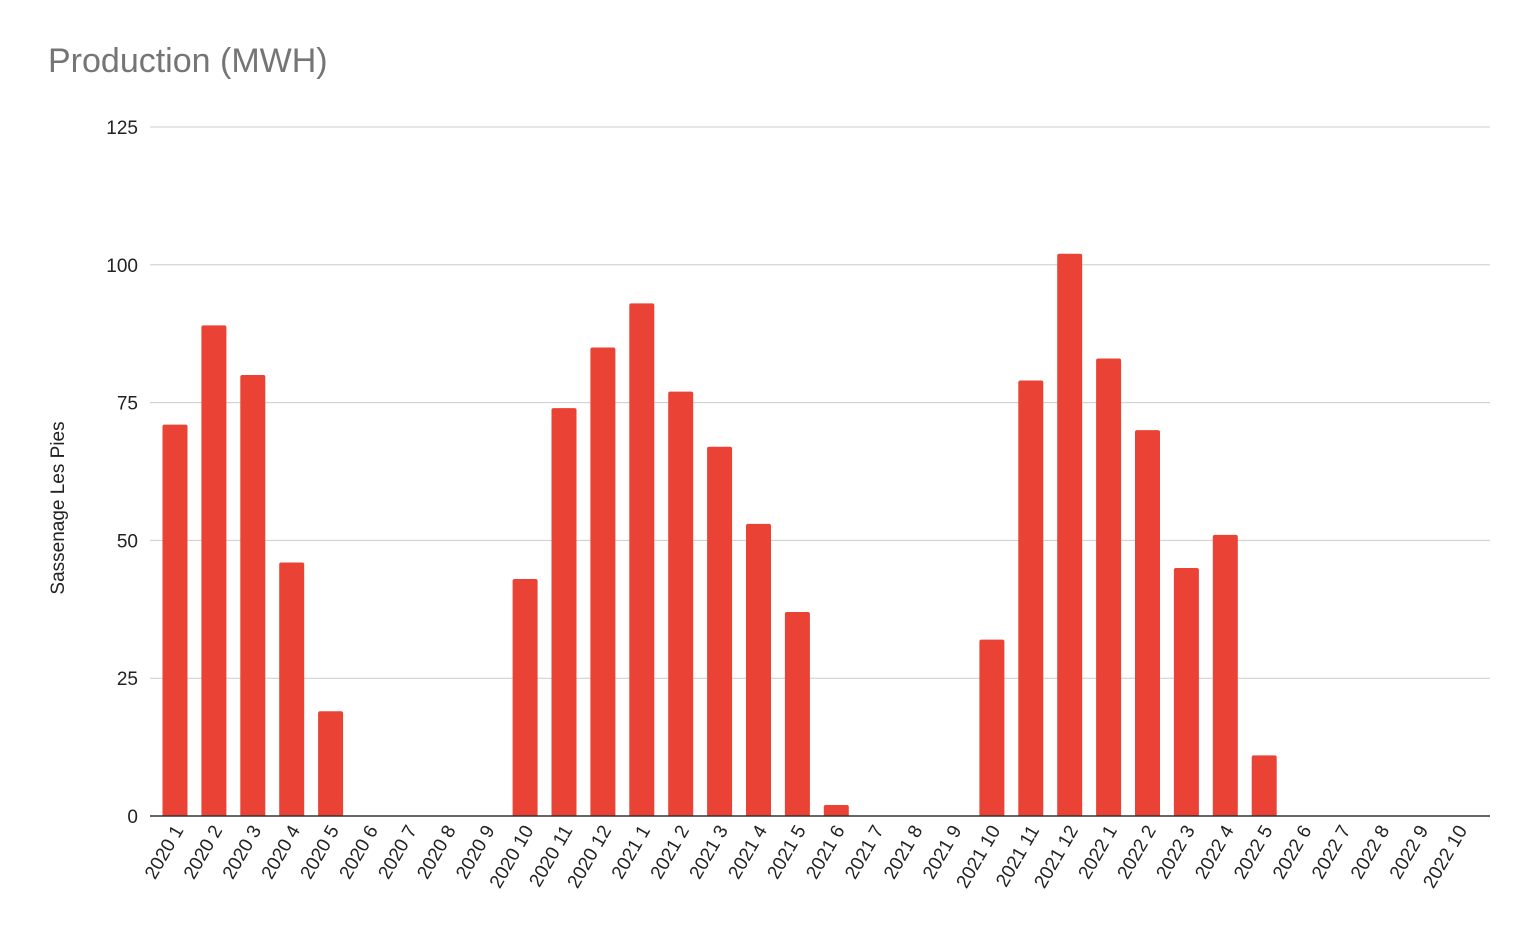 The image size is (1536, 949). I want to click on y-tick-label: 0, so click(132, 817).